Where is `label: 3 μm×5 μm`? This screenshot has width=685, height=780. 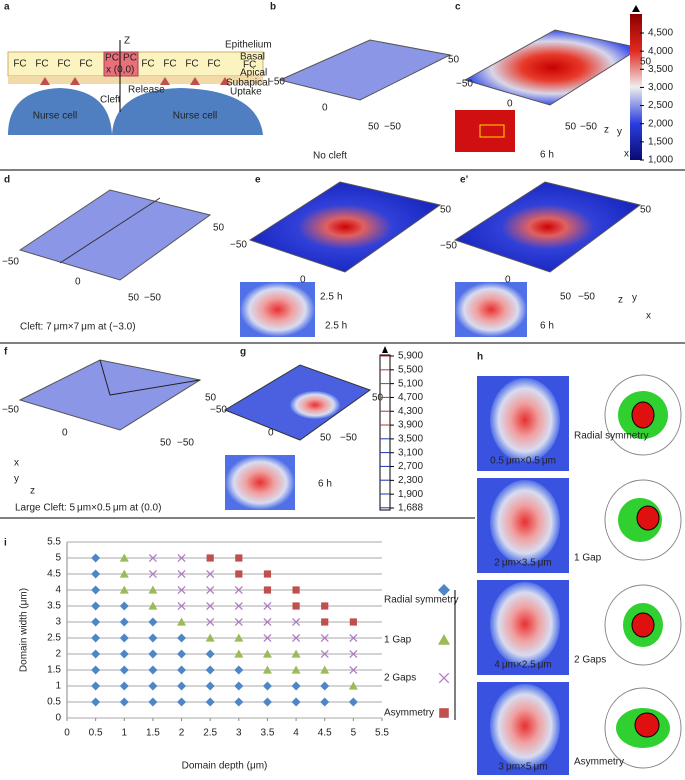 label: 3 μm×5 μm is located at coordinates (522, 767).